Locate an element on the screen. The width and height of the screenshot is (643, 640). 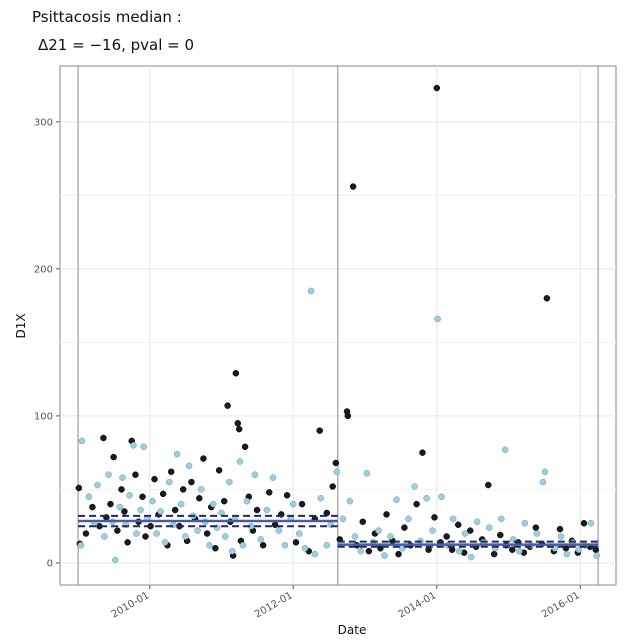
x-tick-label: 2010-01 is located at coordinates (131, 605).